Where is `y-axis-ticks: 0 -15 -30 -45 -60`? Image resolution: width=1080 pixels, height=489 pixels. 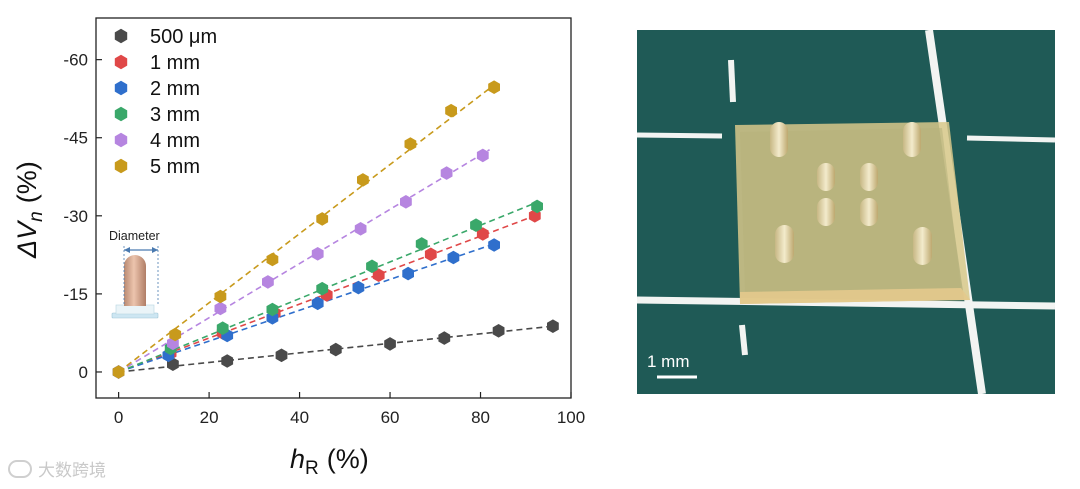
y-axis-ticks: 0 -15 -30 -45 -60 is located at coordinates (82, 216).